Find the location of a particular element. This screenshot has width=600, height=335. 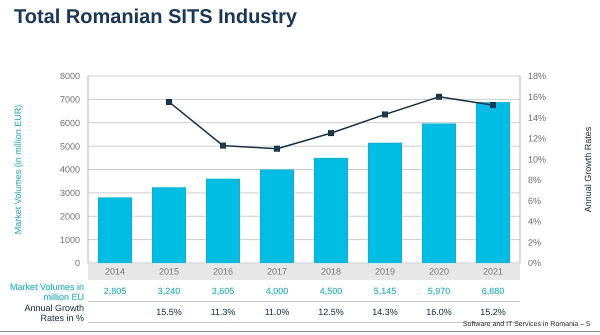

data-label: 12.5% is located at coordinates (331, 312).